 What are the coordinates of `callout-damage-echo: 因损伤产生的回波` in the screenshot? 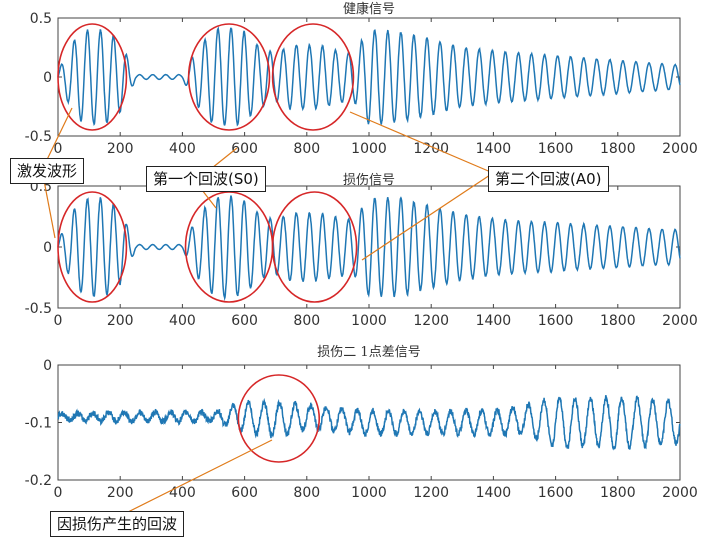 It's located at (117, 524).